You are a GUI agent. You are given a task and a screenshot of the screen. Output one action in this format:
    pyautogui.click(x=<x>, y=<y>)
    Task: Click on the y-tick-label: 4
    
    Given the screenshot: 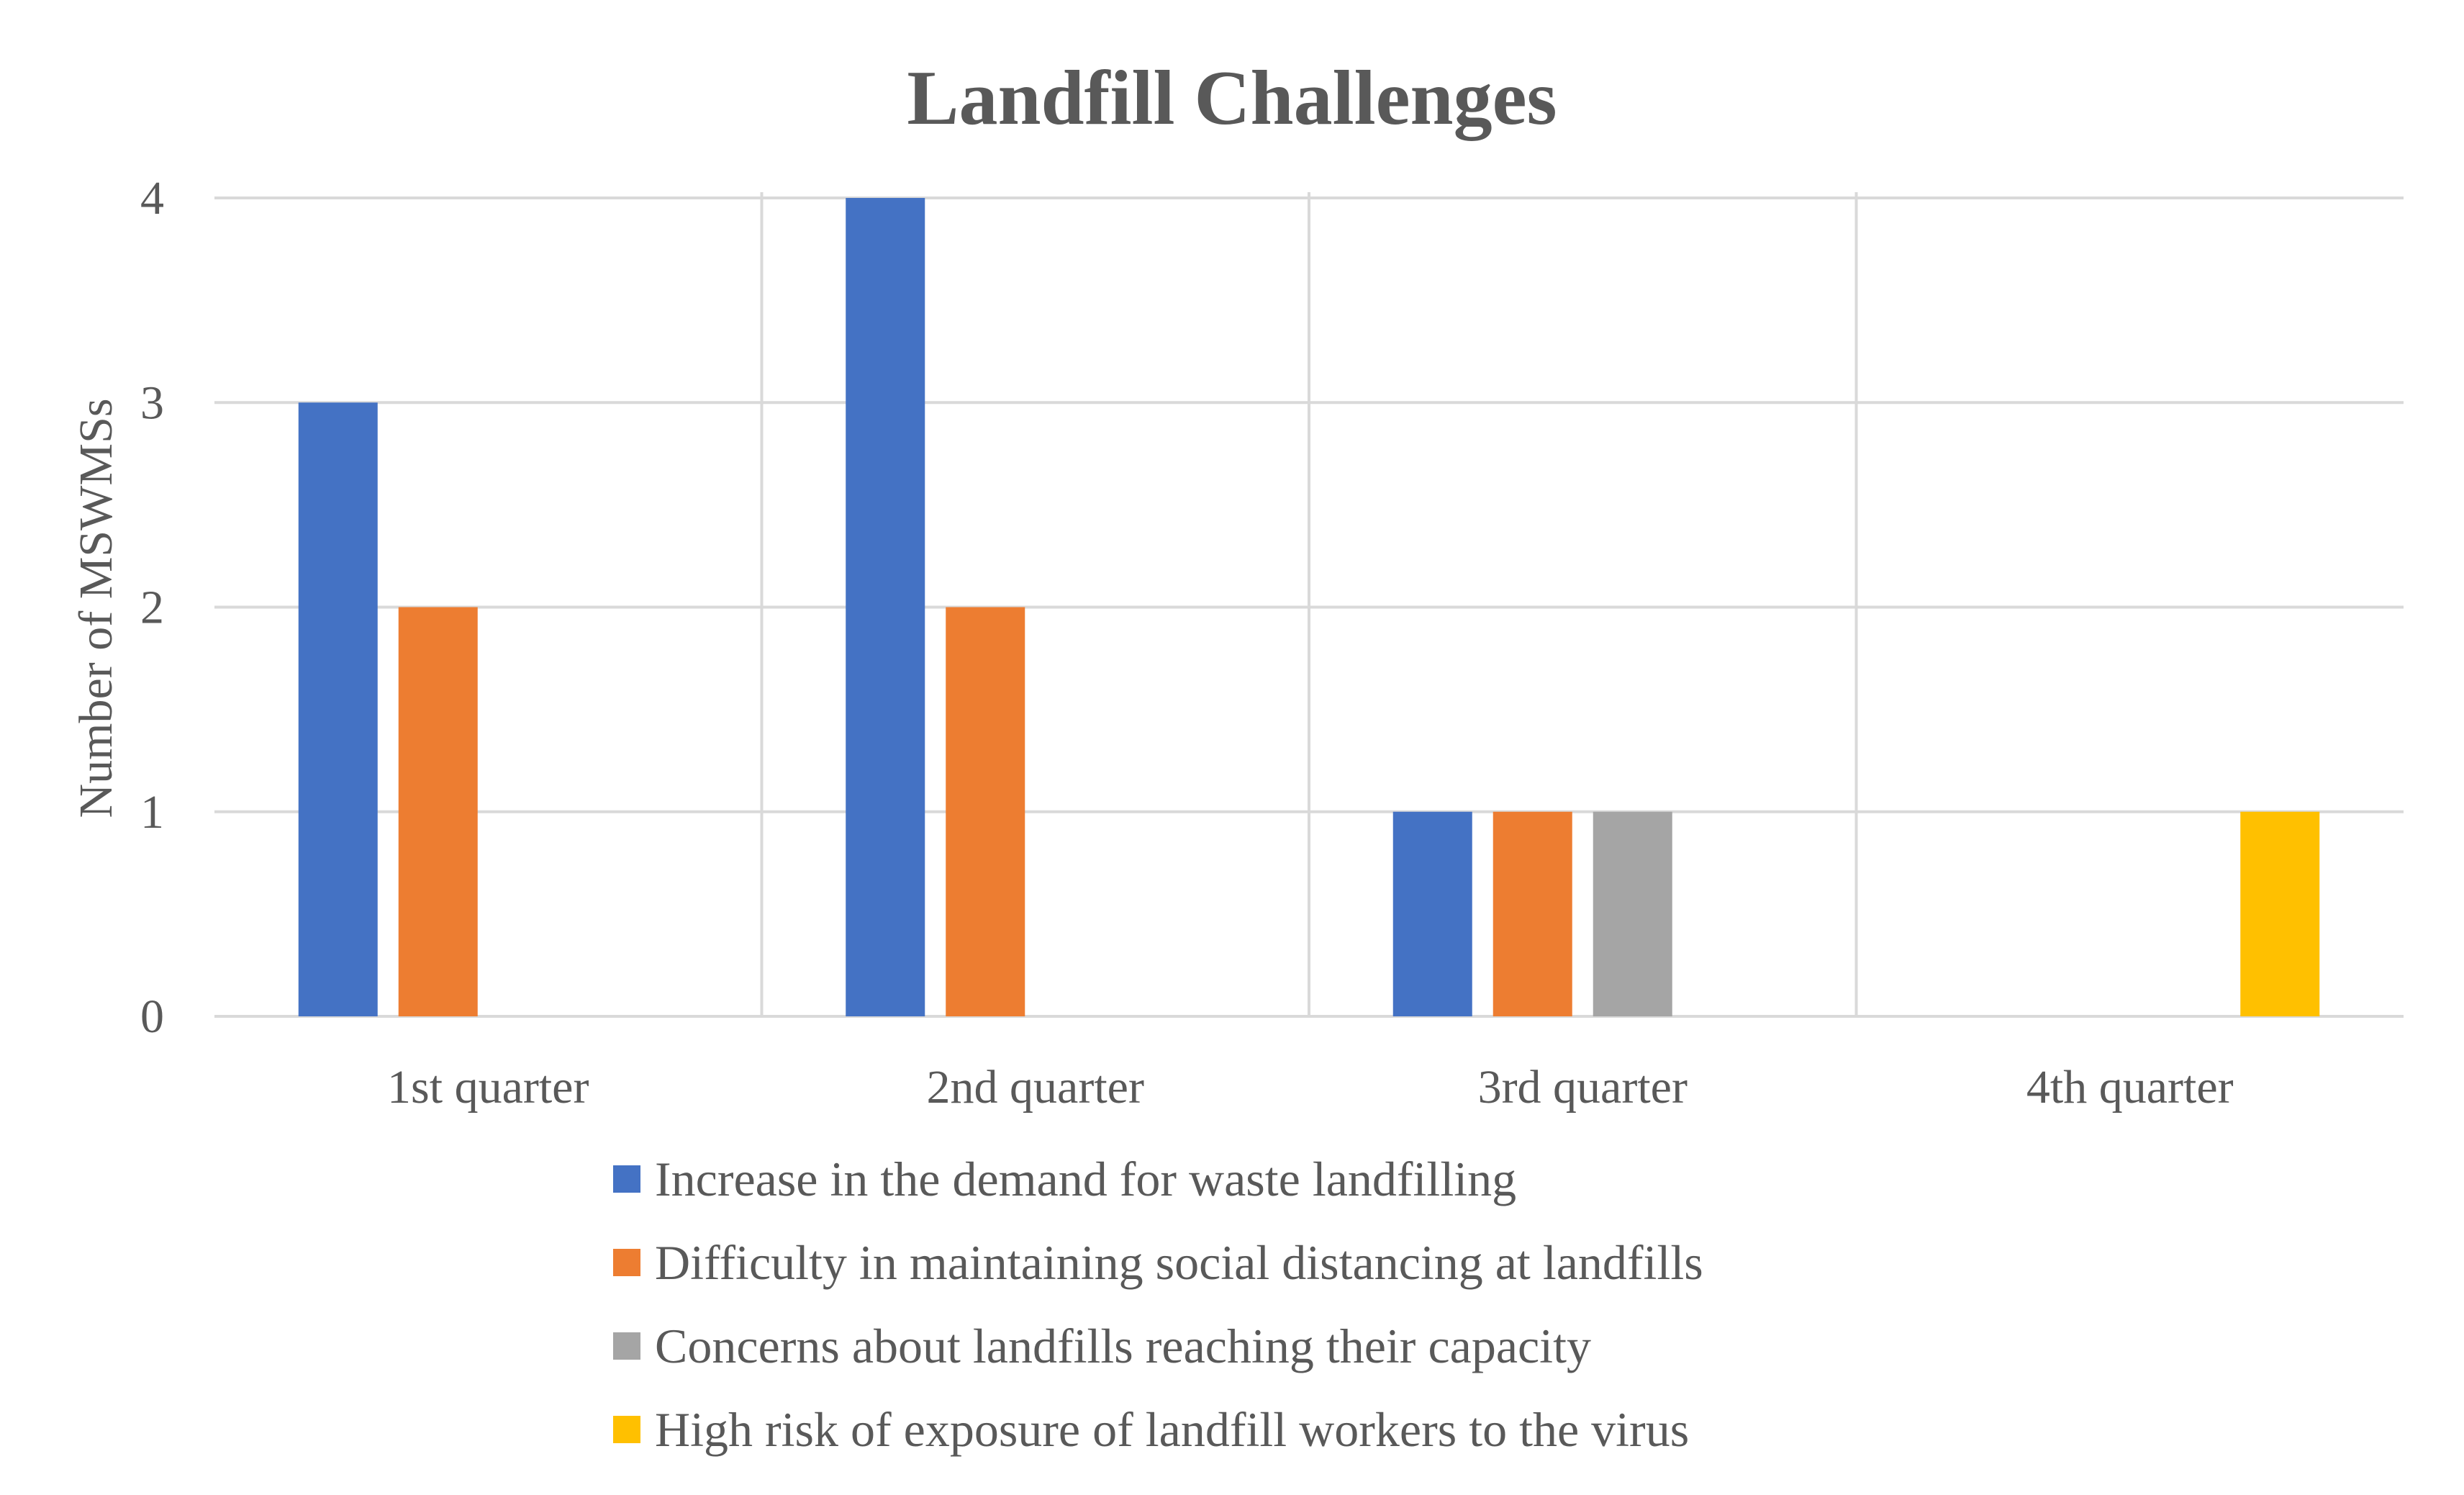 What is the action you would take?
    pyautogui.click(x=152, y=198)
    